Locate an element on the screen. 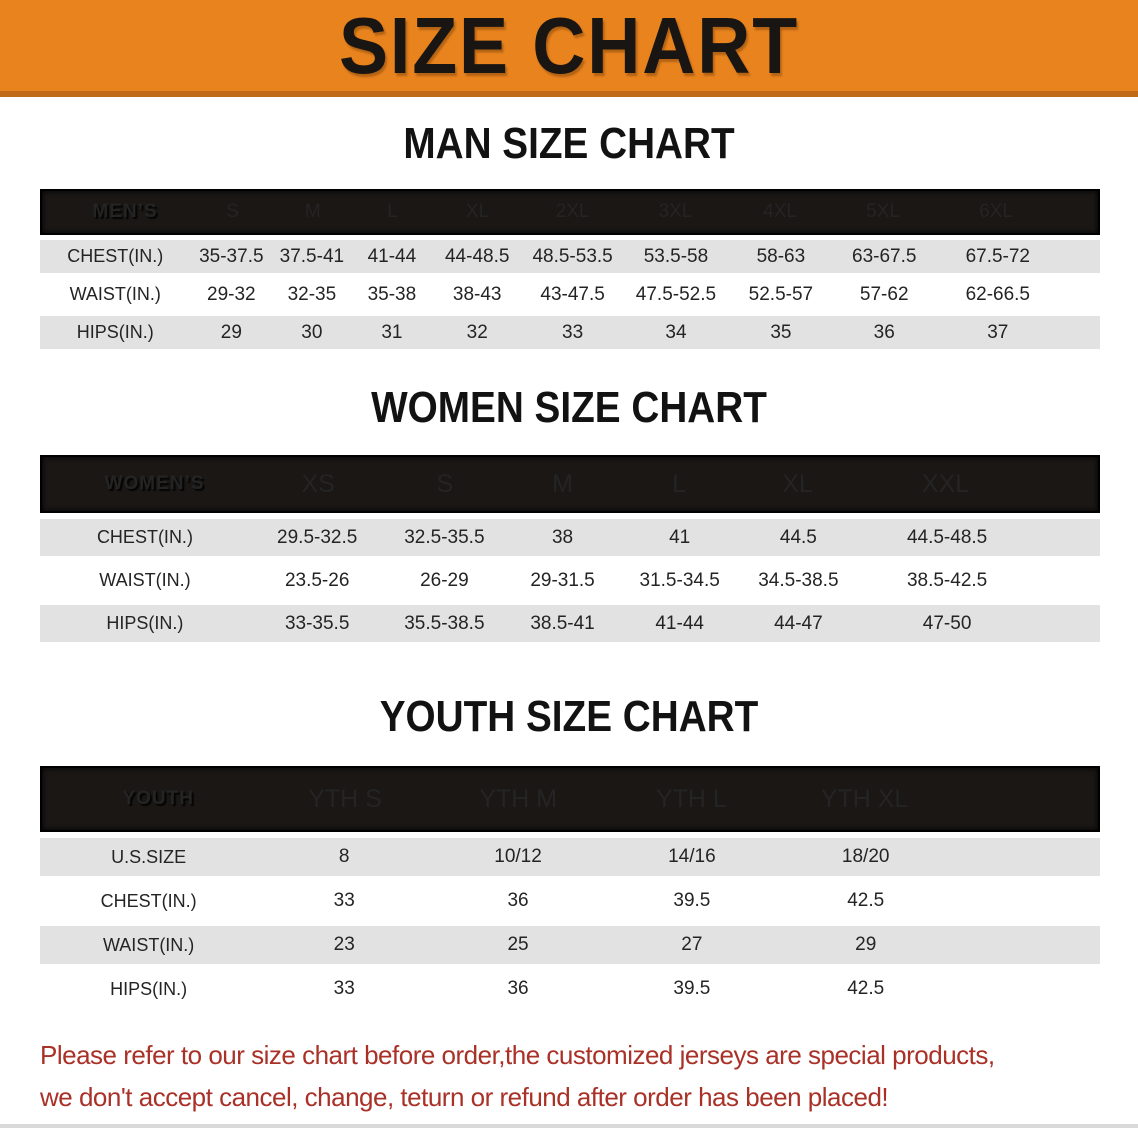 This screenshot has height=1132, width=1138. women-table-label: WOMEN’S is located at coordinates (154, 483).